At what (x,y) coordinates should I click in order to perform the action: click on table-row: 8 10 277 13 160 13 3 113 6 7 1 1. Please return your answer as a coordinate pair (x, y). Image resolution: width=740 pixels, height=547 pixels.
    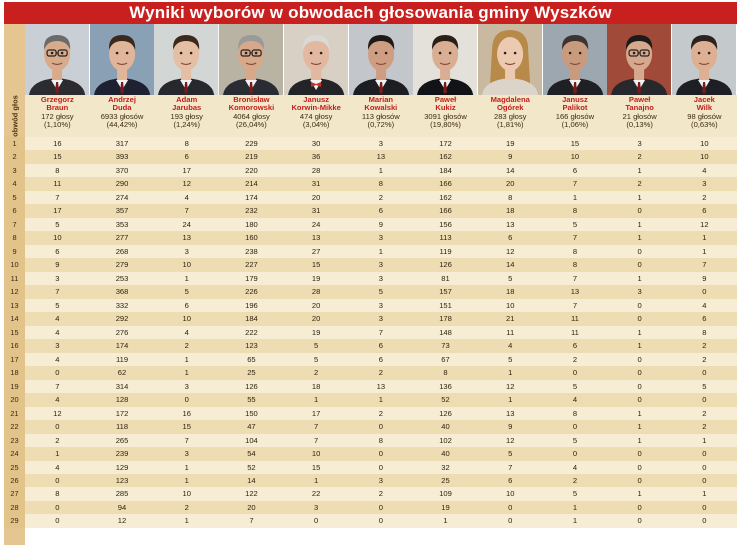
    Looking at the image, I should click on (370, 238).